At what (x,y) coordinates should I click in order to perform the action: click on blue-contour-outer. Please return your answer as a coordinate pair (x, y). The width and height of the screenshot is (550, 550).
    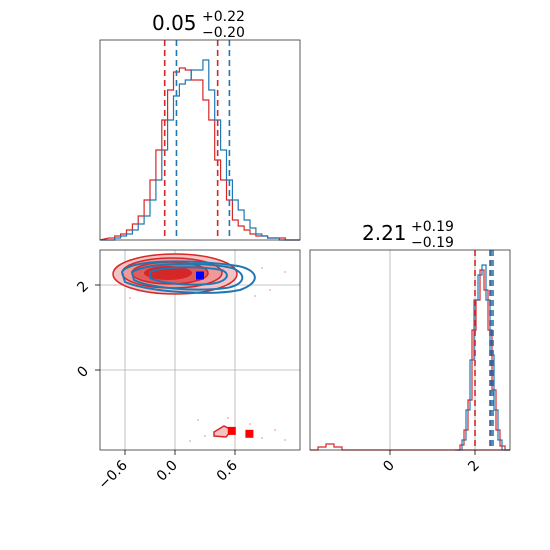
    Looking at the image, I should click on (188, 277).